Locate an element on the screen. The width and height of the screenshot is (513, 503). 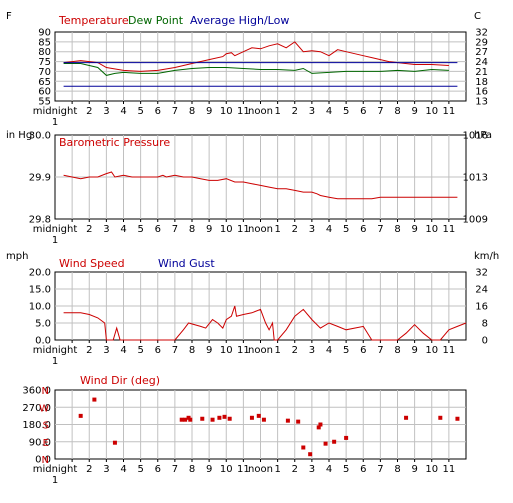
y-tick-left: 10.0 is located at coordinates (40, 307).